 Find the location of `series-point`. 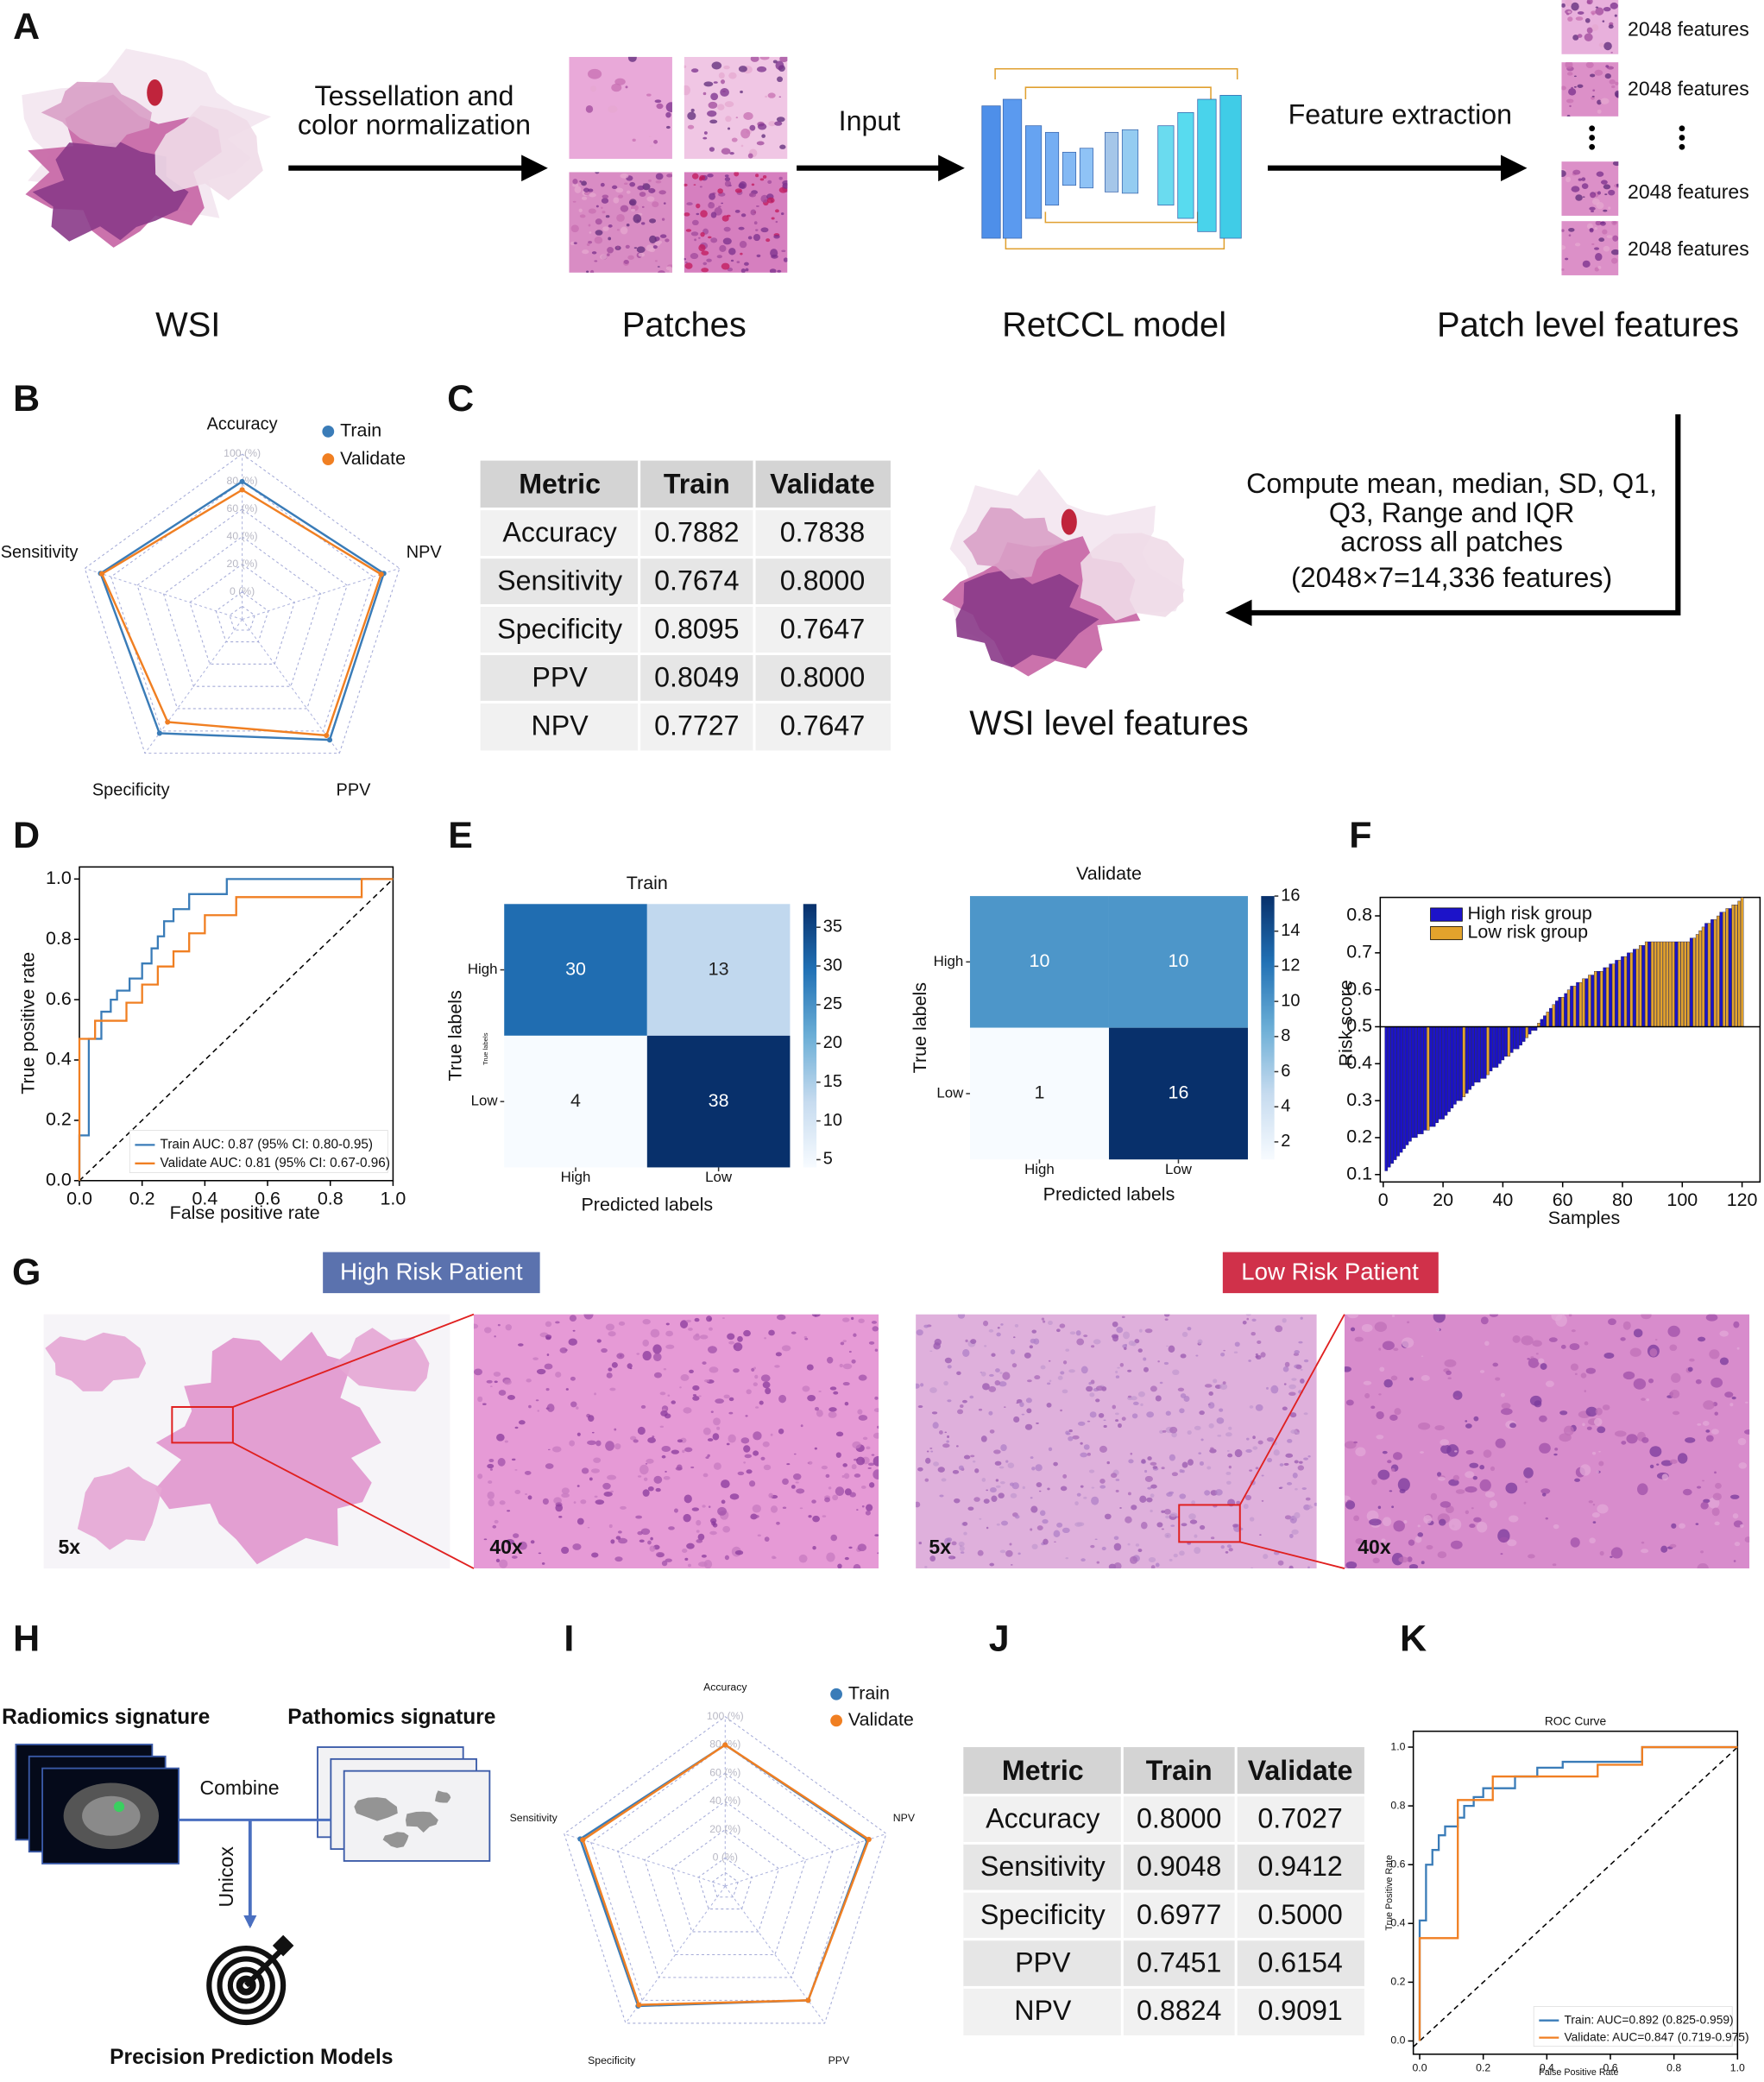

series-point is located at coordinates (242, 481).